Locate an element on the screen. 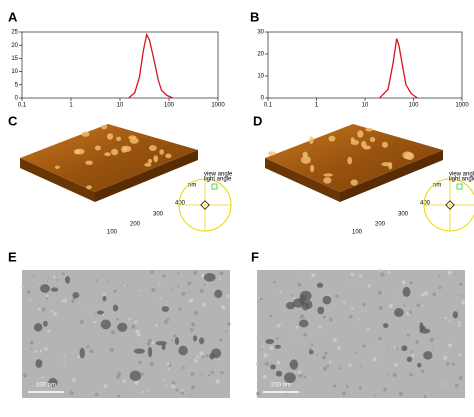  scale-label: 200 nm is located at coordinates (281, 386).